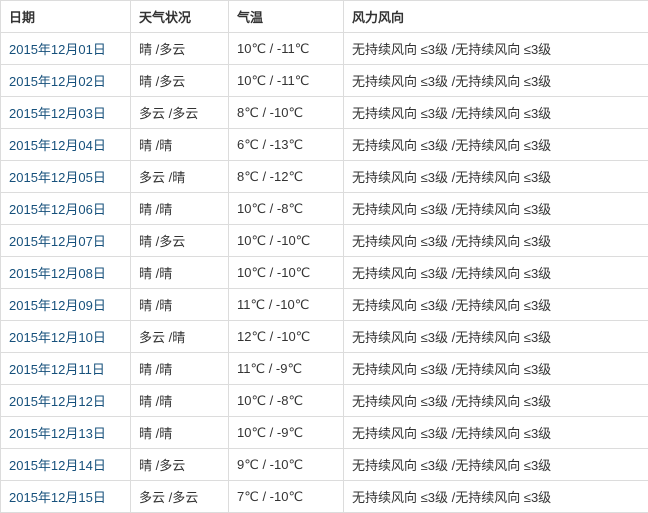 Image resolution: width=648 pixels, height=513 pixels. Describe the element at coordinates (286, 464) in the screenshot. I see `temp-cell: 9℃ / -10℃` at that location.